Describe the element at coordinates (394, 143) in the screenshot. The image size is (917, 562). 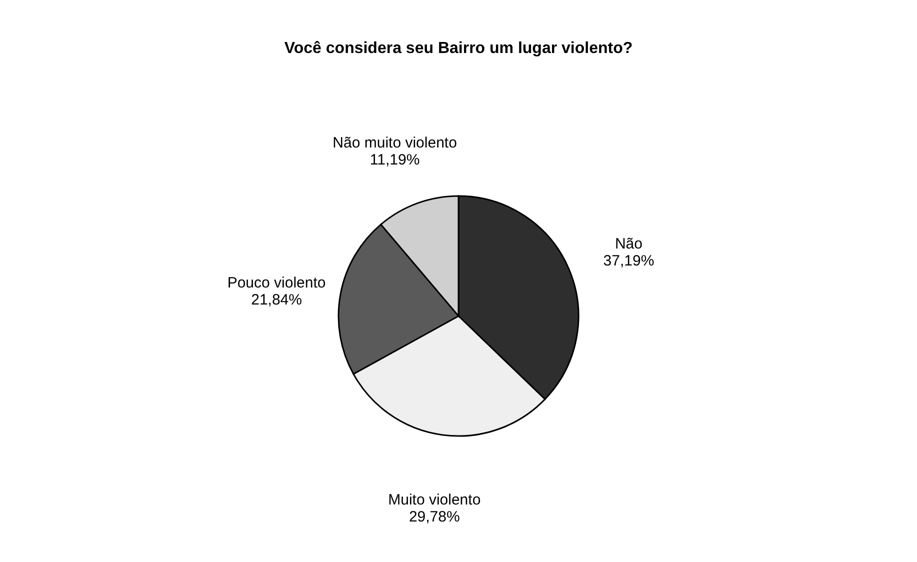
I see `slice-label: Não muito violento` at that location.